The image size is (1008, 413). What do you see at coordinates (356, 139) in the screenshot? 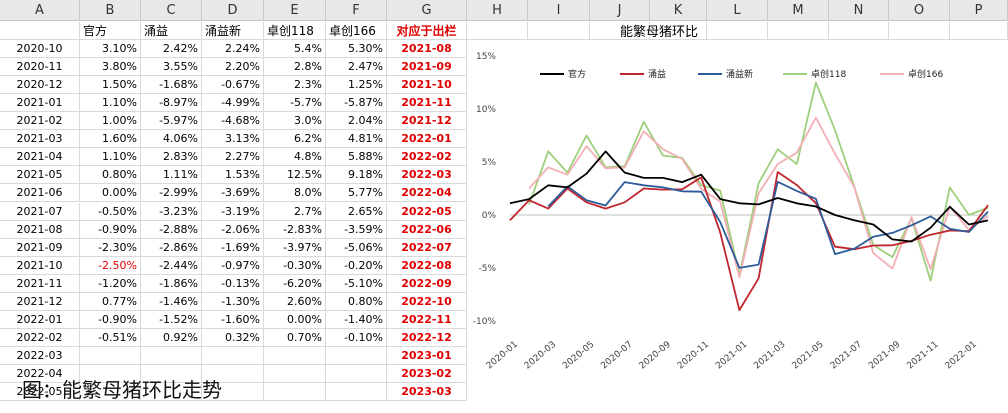
I see `value-cell: 4.81%` at bounding box center [356, 139].